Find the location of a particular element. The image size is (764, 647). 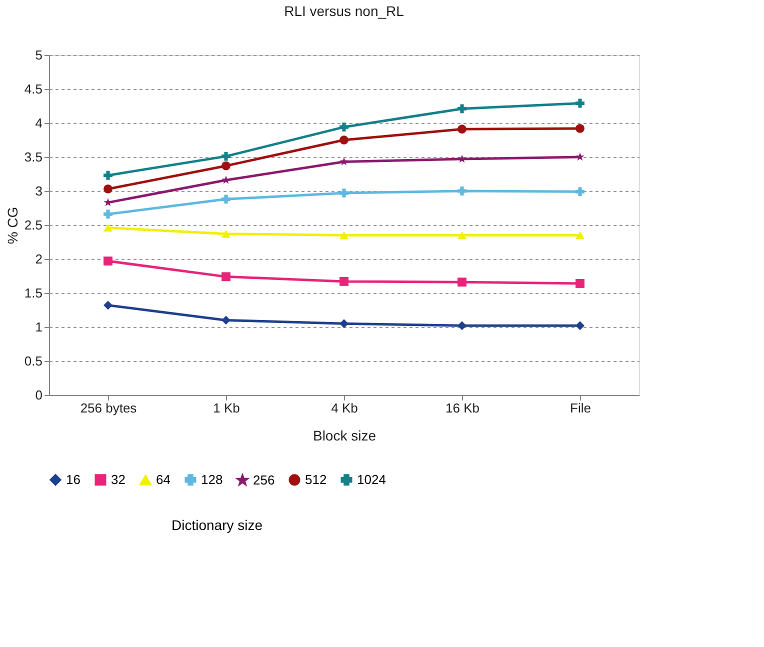

legend-label: 512 is located at coordinates (316, 479).